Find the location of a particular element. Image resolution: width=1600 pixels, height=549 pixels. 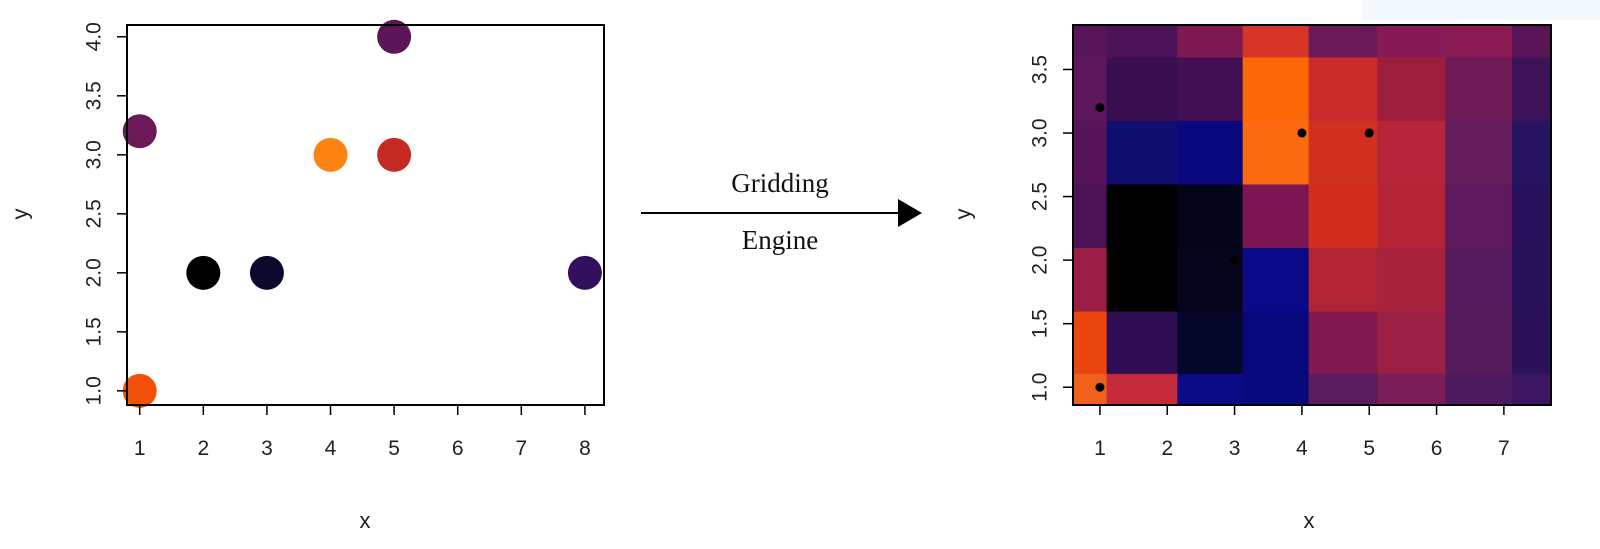

arrow-label-top: Gridding is located at coordinates (780, 183).